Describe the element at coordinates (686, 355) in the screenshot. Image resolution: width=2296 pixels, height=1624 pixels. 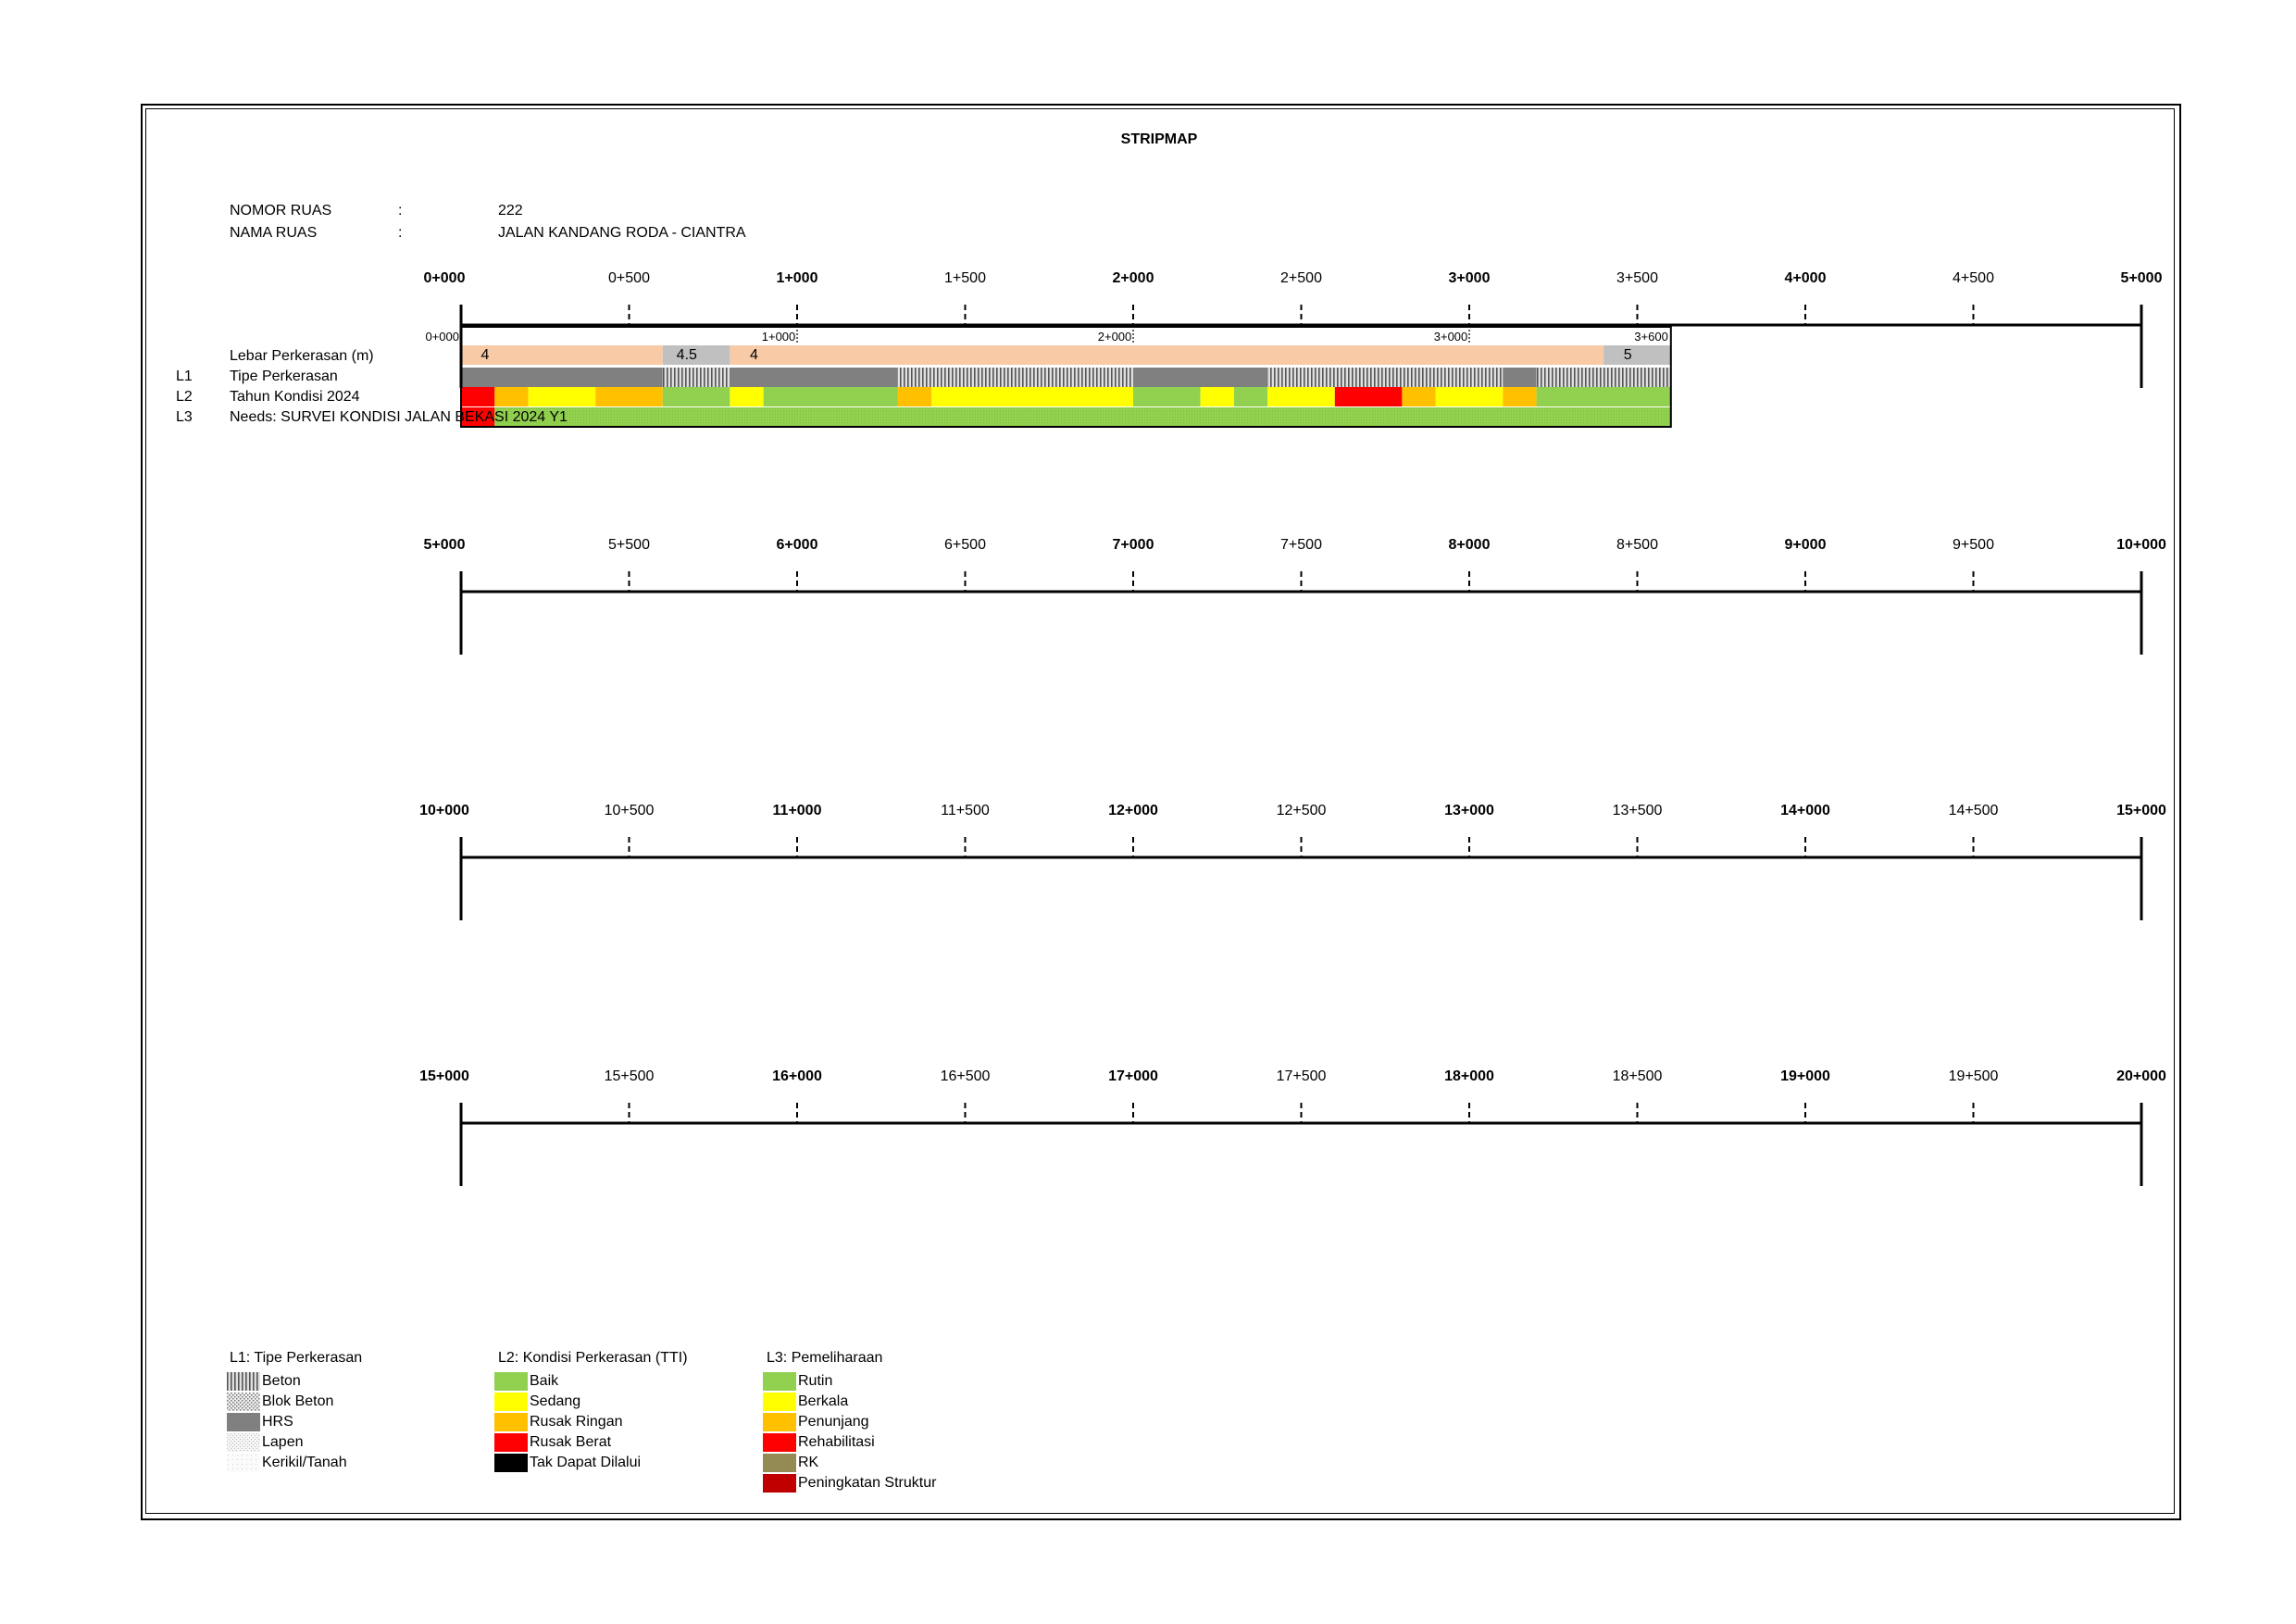
I see `width-segment-label: 4.5` at that location.